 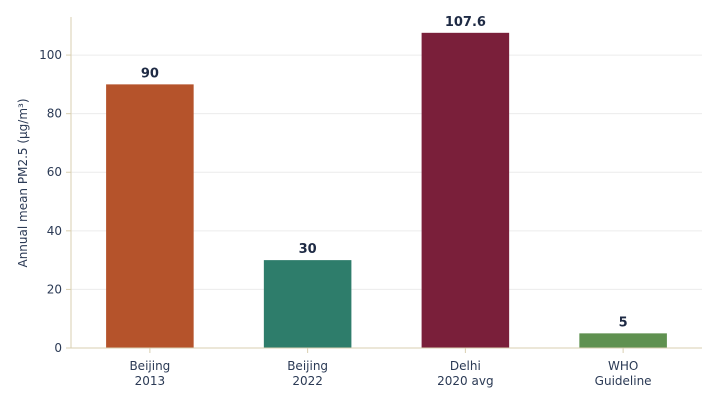 I want to click on y-tick-label: 20, so click(x=54, y=289).